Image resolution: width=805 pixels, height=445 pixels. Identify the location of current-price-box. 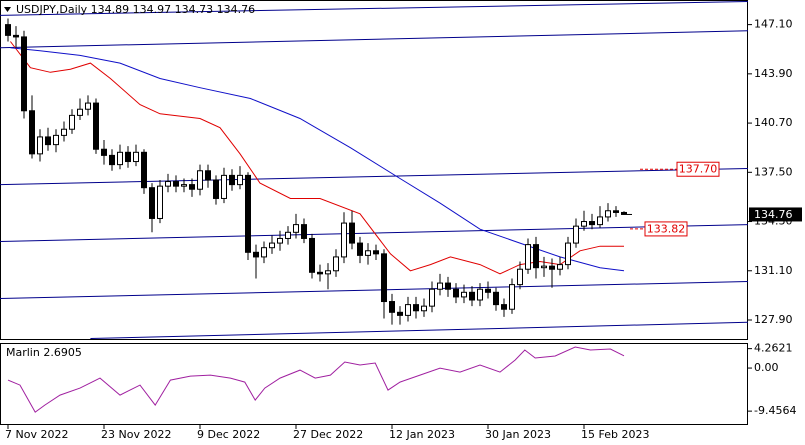
(775, 214).